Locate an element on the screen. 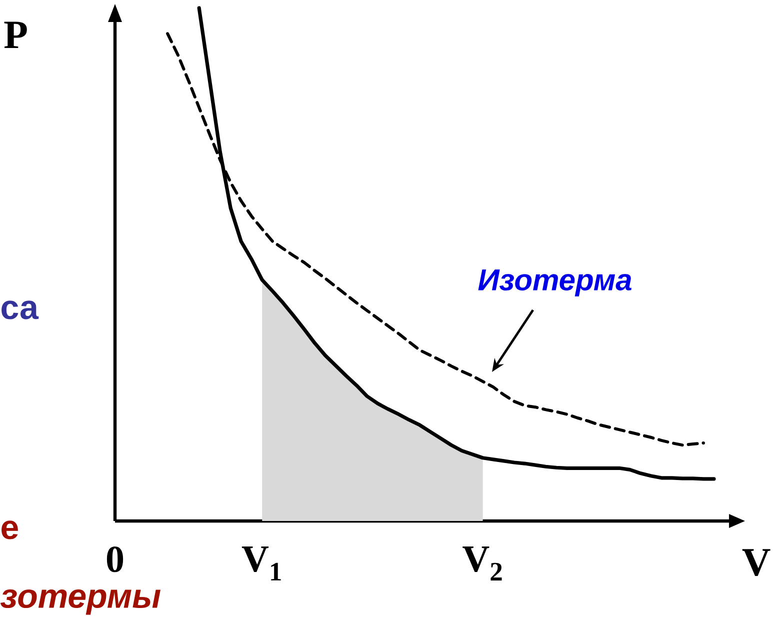 Image resolution: width=773 pixels, height=617 pixels. x-tick-label: V$_{2}$ is located at coordinates (482, 563).